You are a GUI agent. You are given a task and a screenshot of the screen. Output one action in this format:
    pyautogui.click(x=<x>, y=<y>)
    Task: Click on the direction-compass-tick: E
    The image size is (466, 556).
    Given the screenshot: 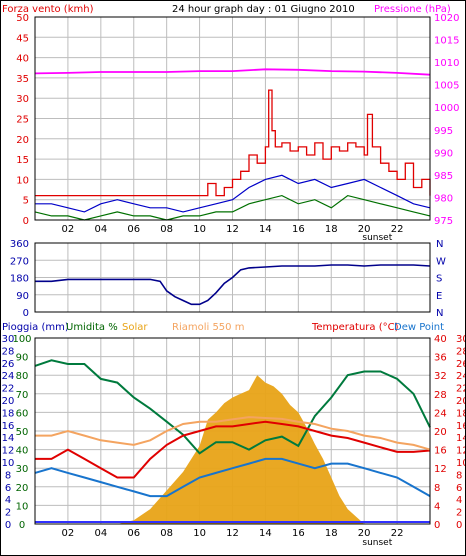 What is the action you would take?
    pyautogui.click(x=439, y=296)
    